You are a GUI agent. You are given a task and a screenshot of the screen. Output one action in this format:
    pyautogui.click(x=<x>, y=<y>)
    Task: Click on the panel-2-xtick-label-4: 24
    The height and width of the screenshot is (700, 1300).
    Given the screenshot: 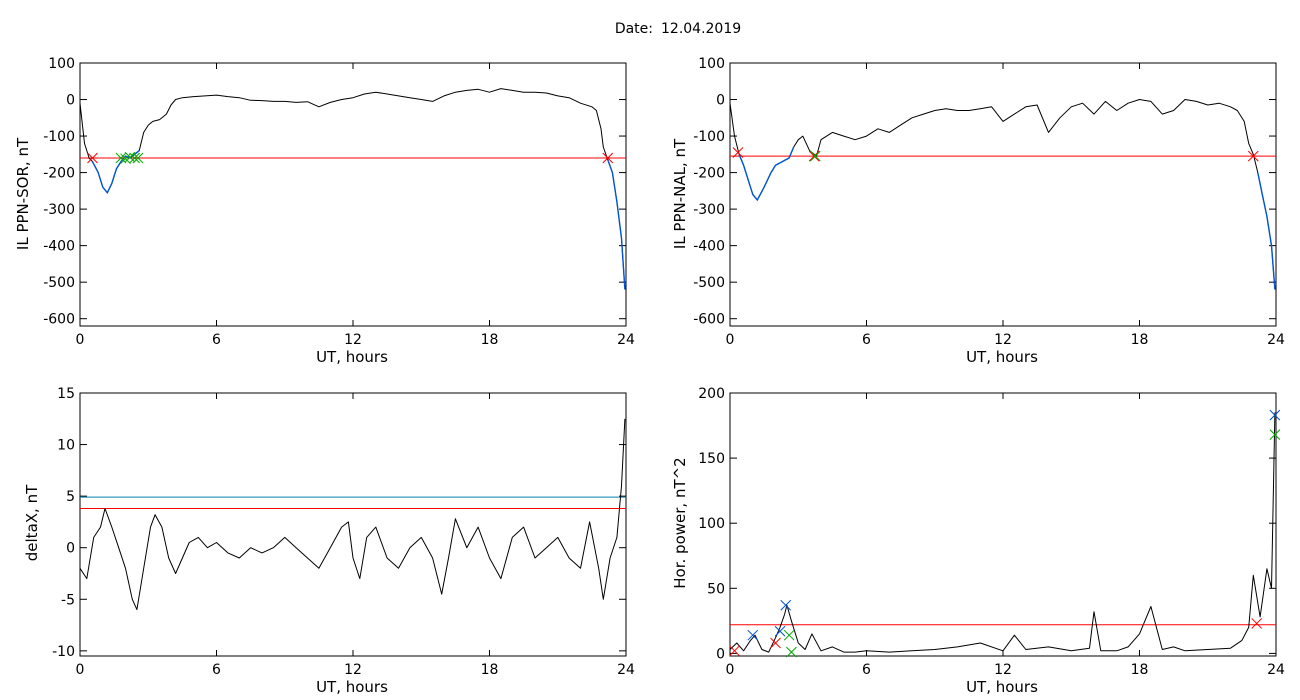 What is the action you would take?
    pyautogui.click(x=626, y=670)
    